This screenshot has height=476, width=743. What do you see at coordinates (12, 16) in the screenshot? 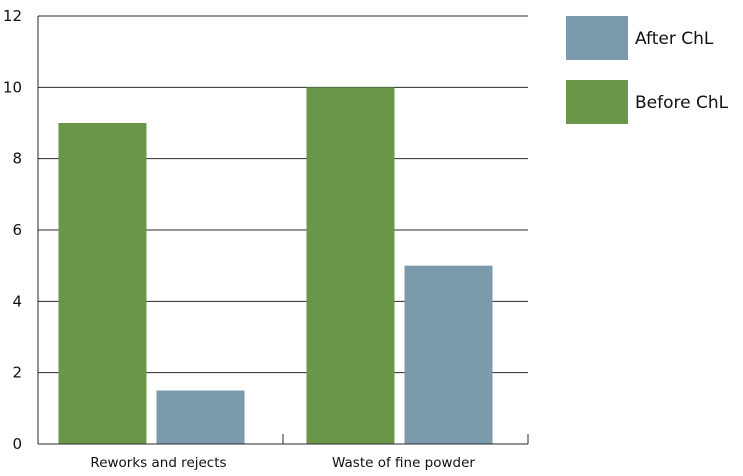
I see `y-tick-label: 12` at bounding box center [12, 16].